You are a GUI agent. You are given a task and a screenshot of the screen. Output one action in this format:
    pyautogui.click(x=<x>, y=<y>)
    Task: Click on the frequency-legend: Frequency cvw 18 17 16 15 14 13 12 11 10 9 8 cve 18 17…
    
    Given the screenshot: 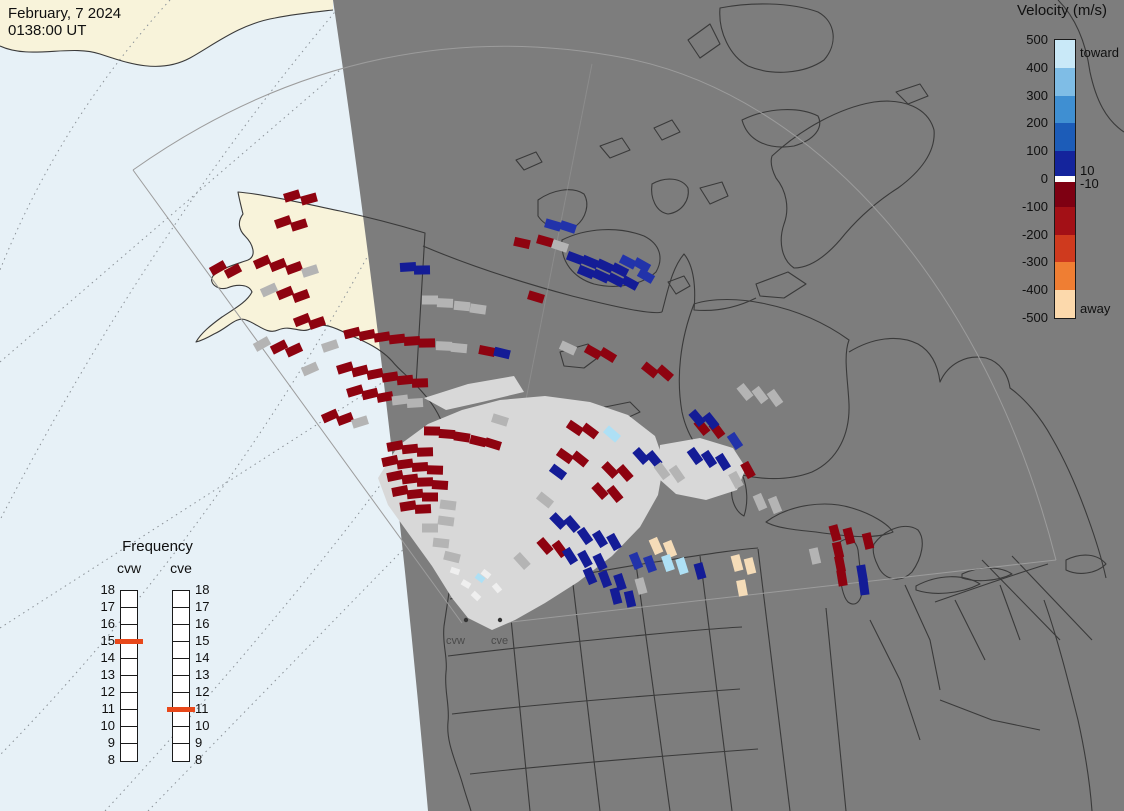 What is the action you would take?
    pyautogui.click(x=160, y=663)
    